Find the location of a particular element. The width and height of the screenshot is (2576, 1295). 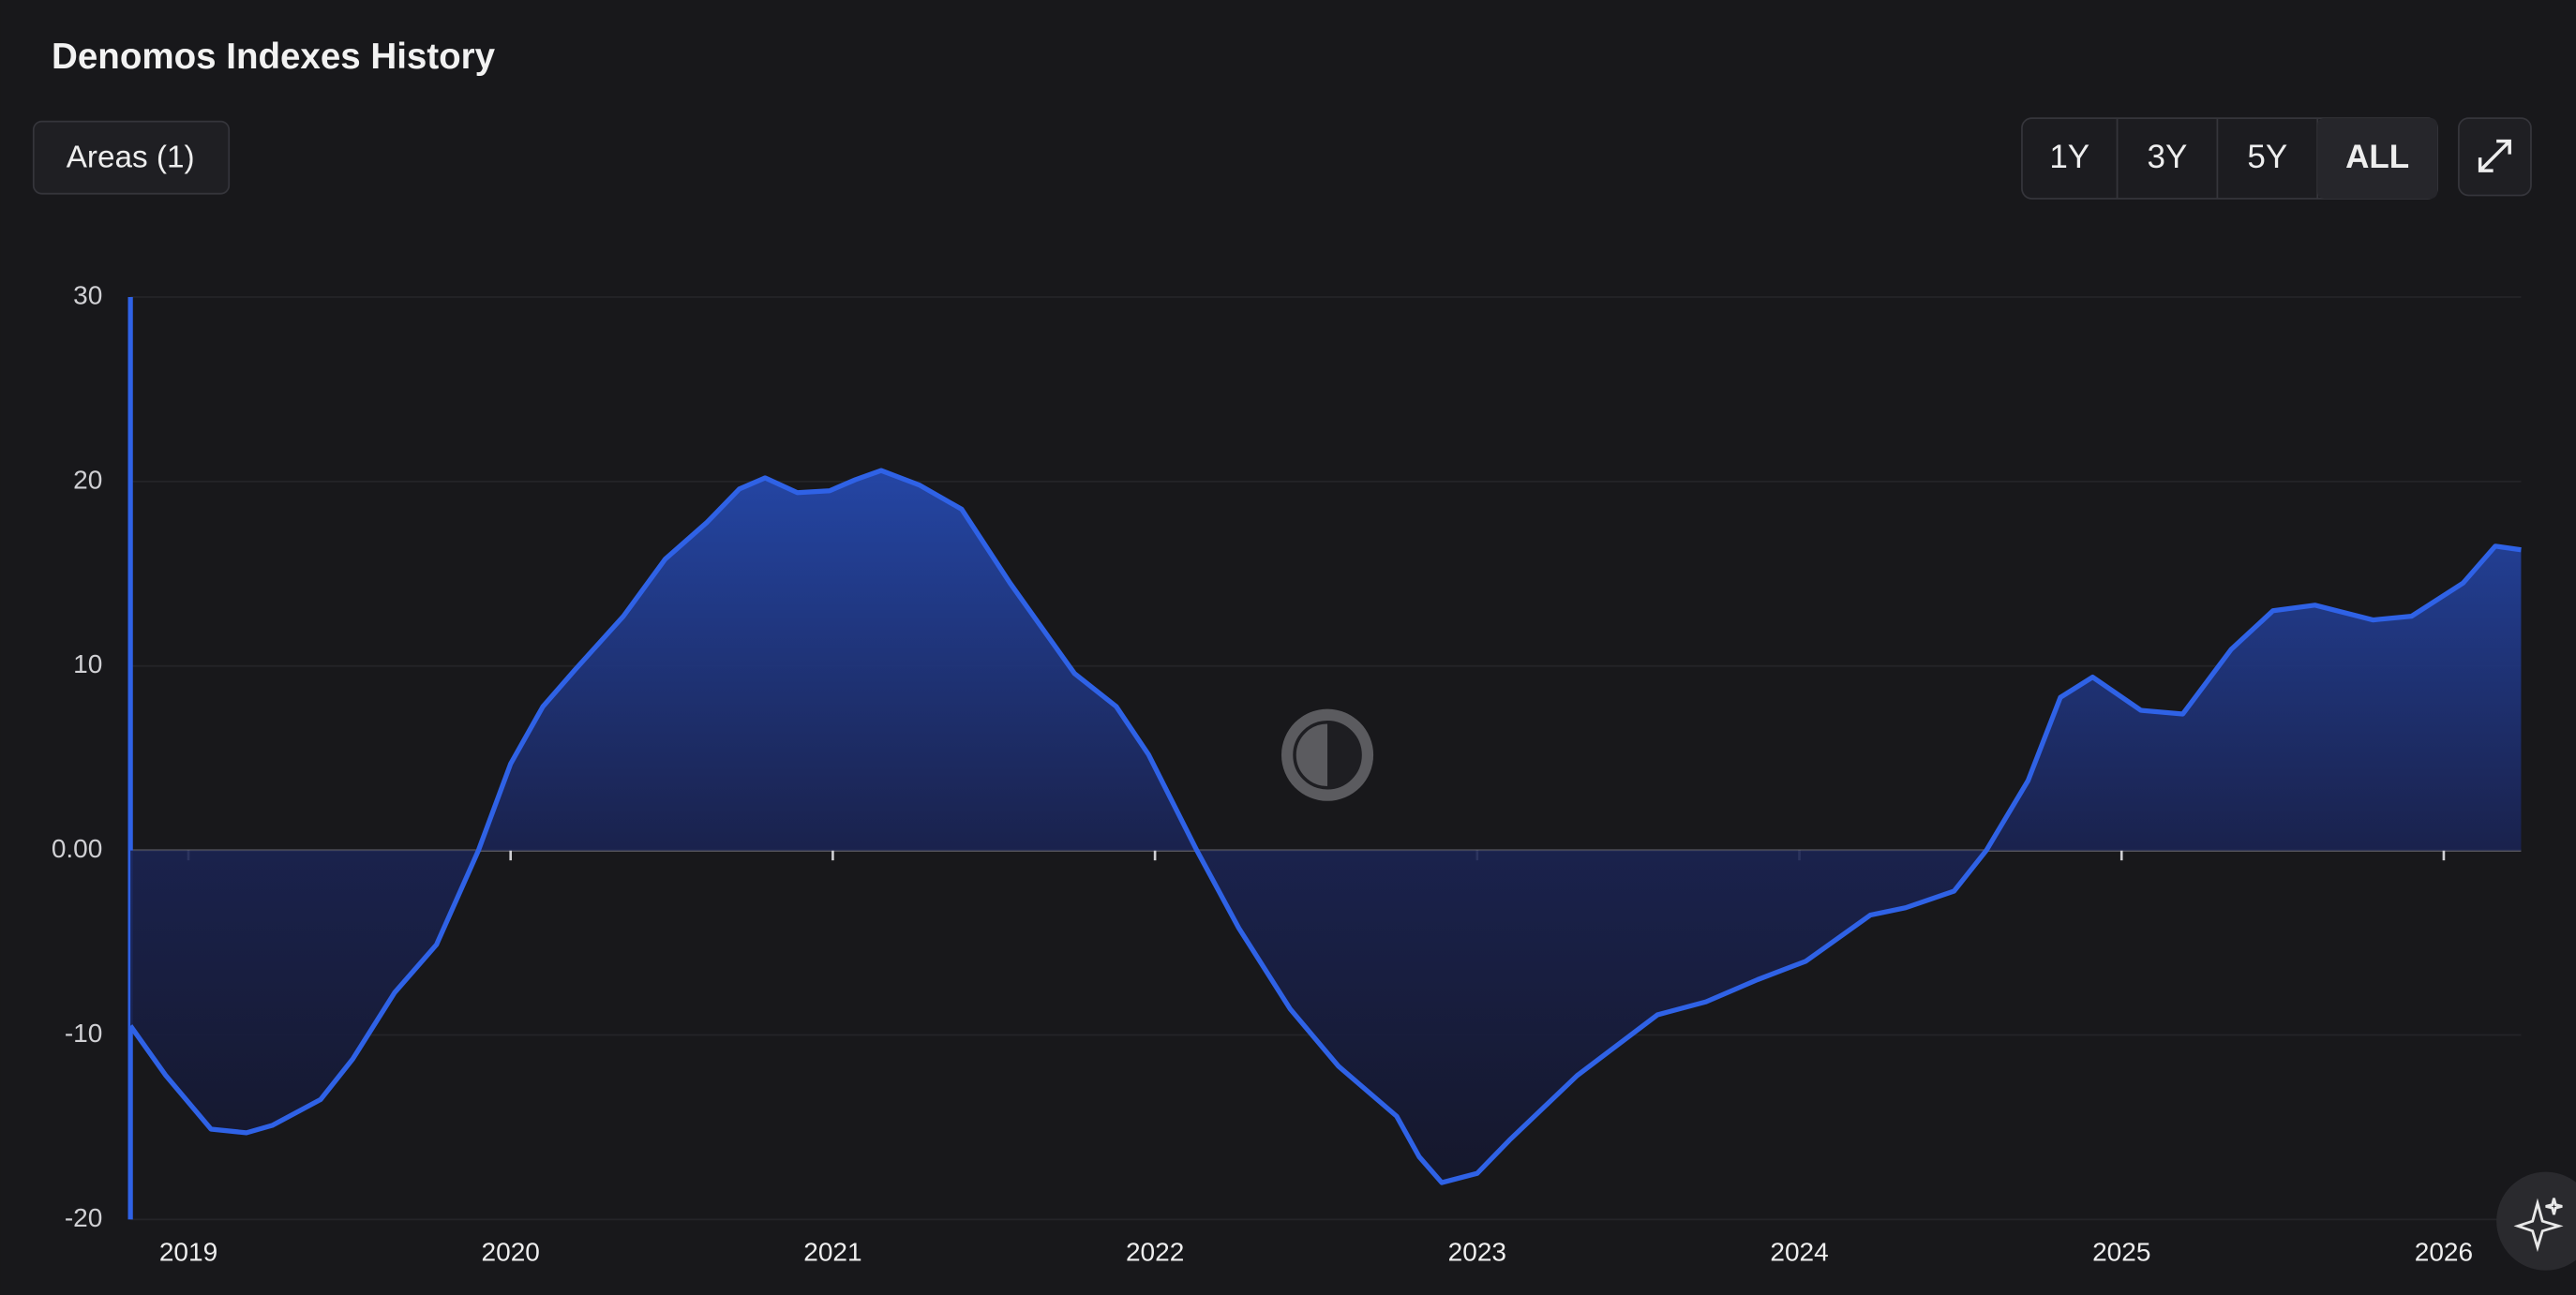

range-button: 3Y is located at coordinates (2168, 157).